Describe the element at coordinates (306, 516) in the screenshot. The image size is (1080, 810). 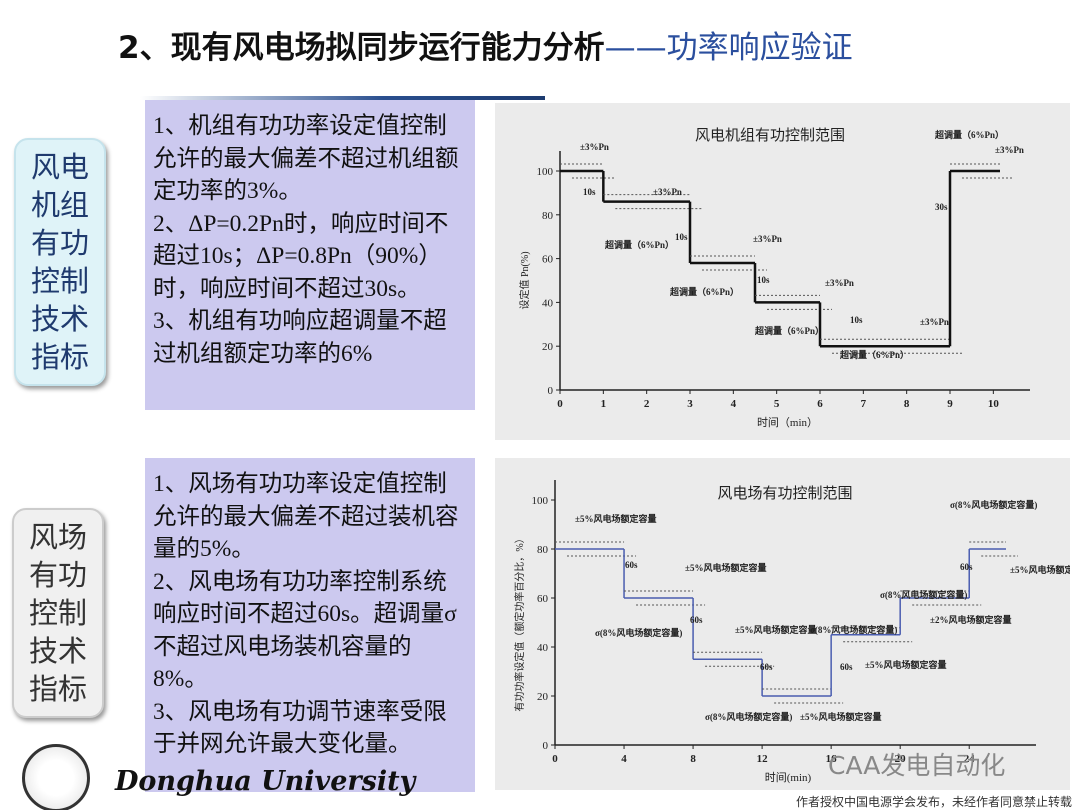
I see `list-item: 1、风场有功功率设定值控制允许的最大偏差不超过装机容量的5%。` at that location.